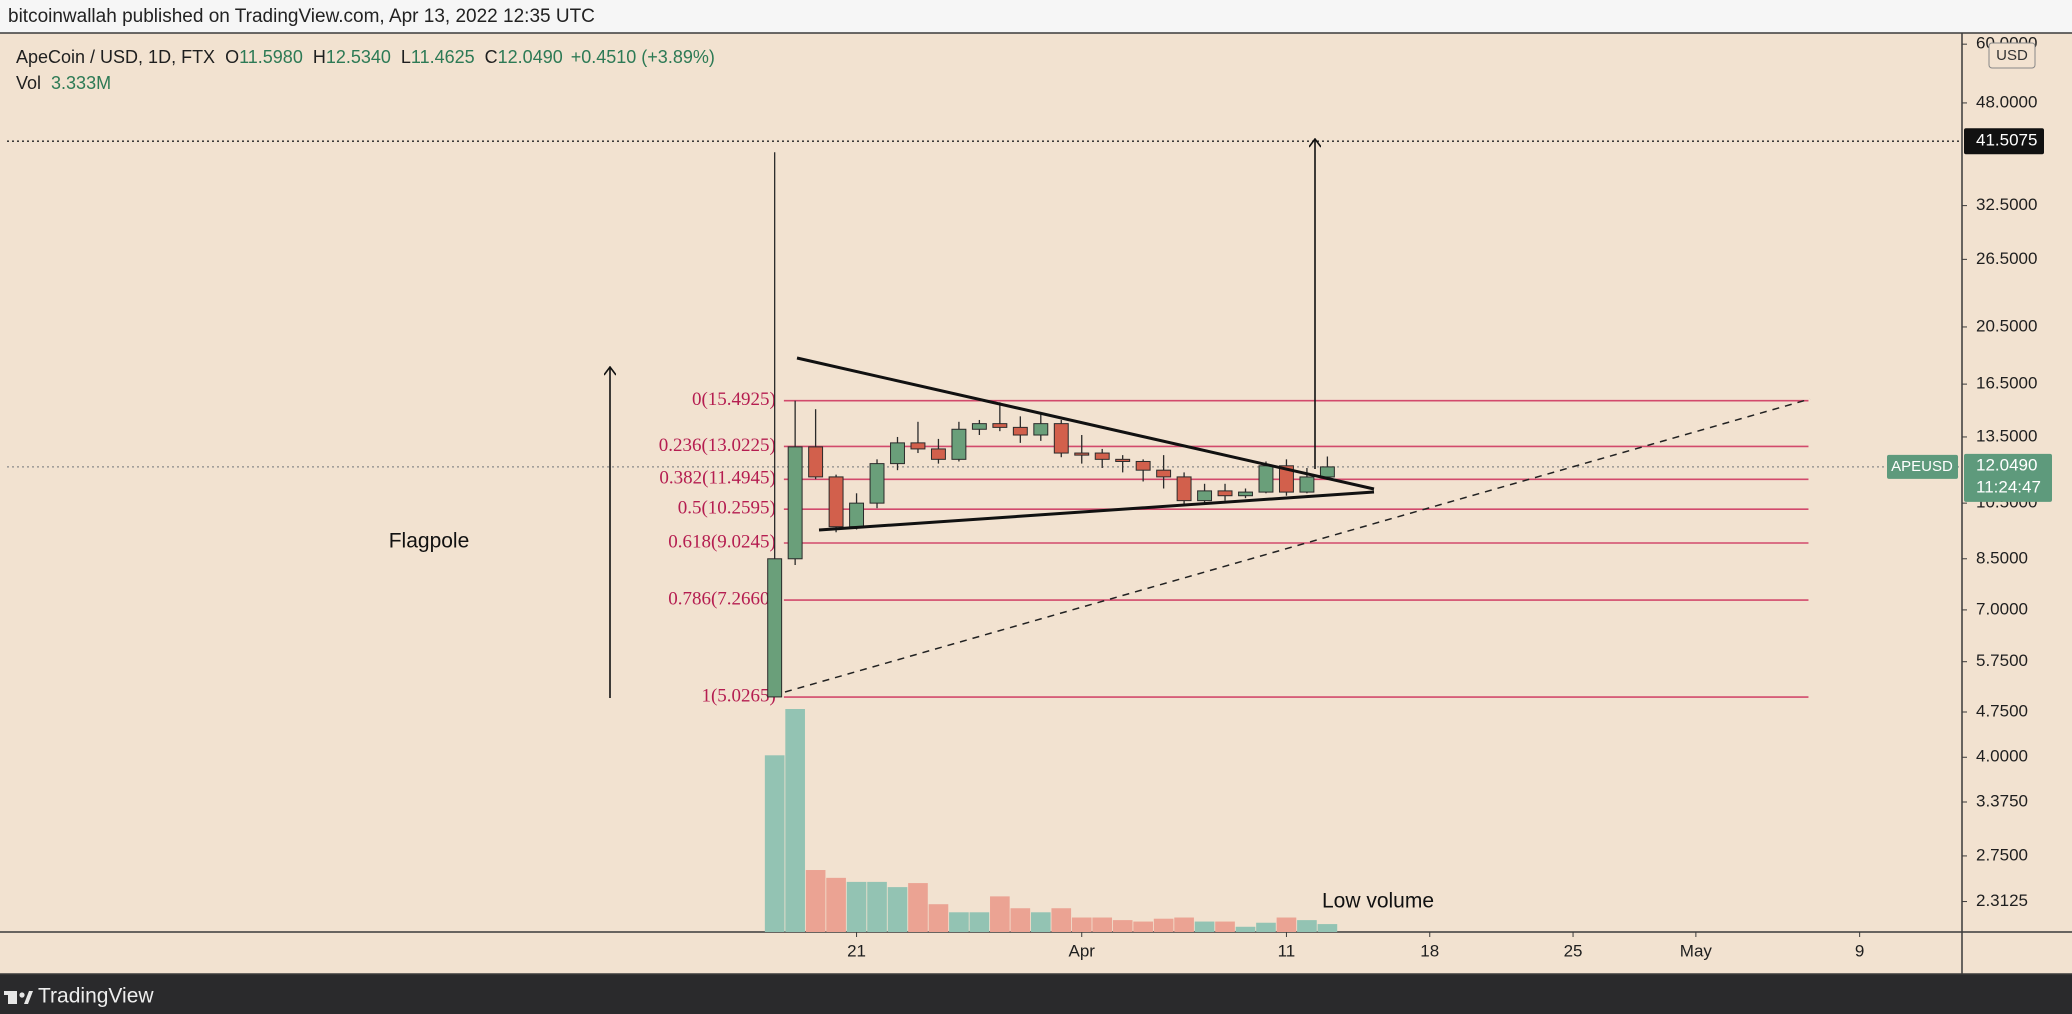  Describe the element at coordinates (643, 57) in the screenshot. I see `legend-change: +0.4510 (+3.89%)` at that location.